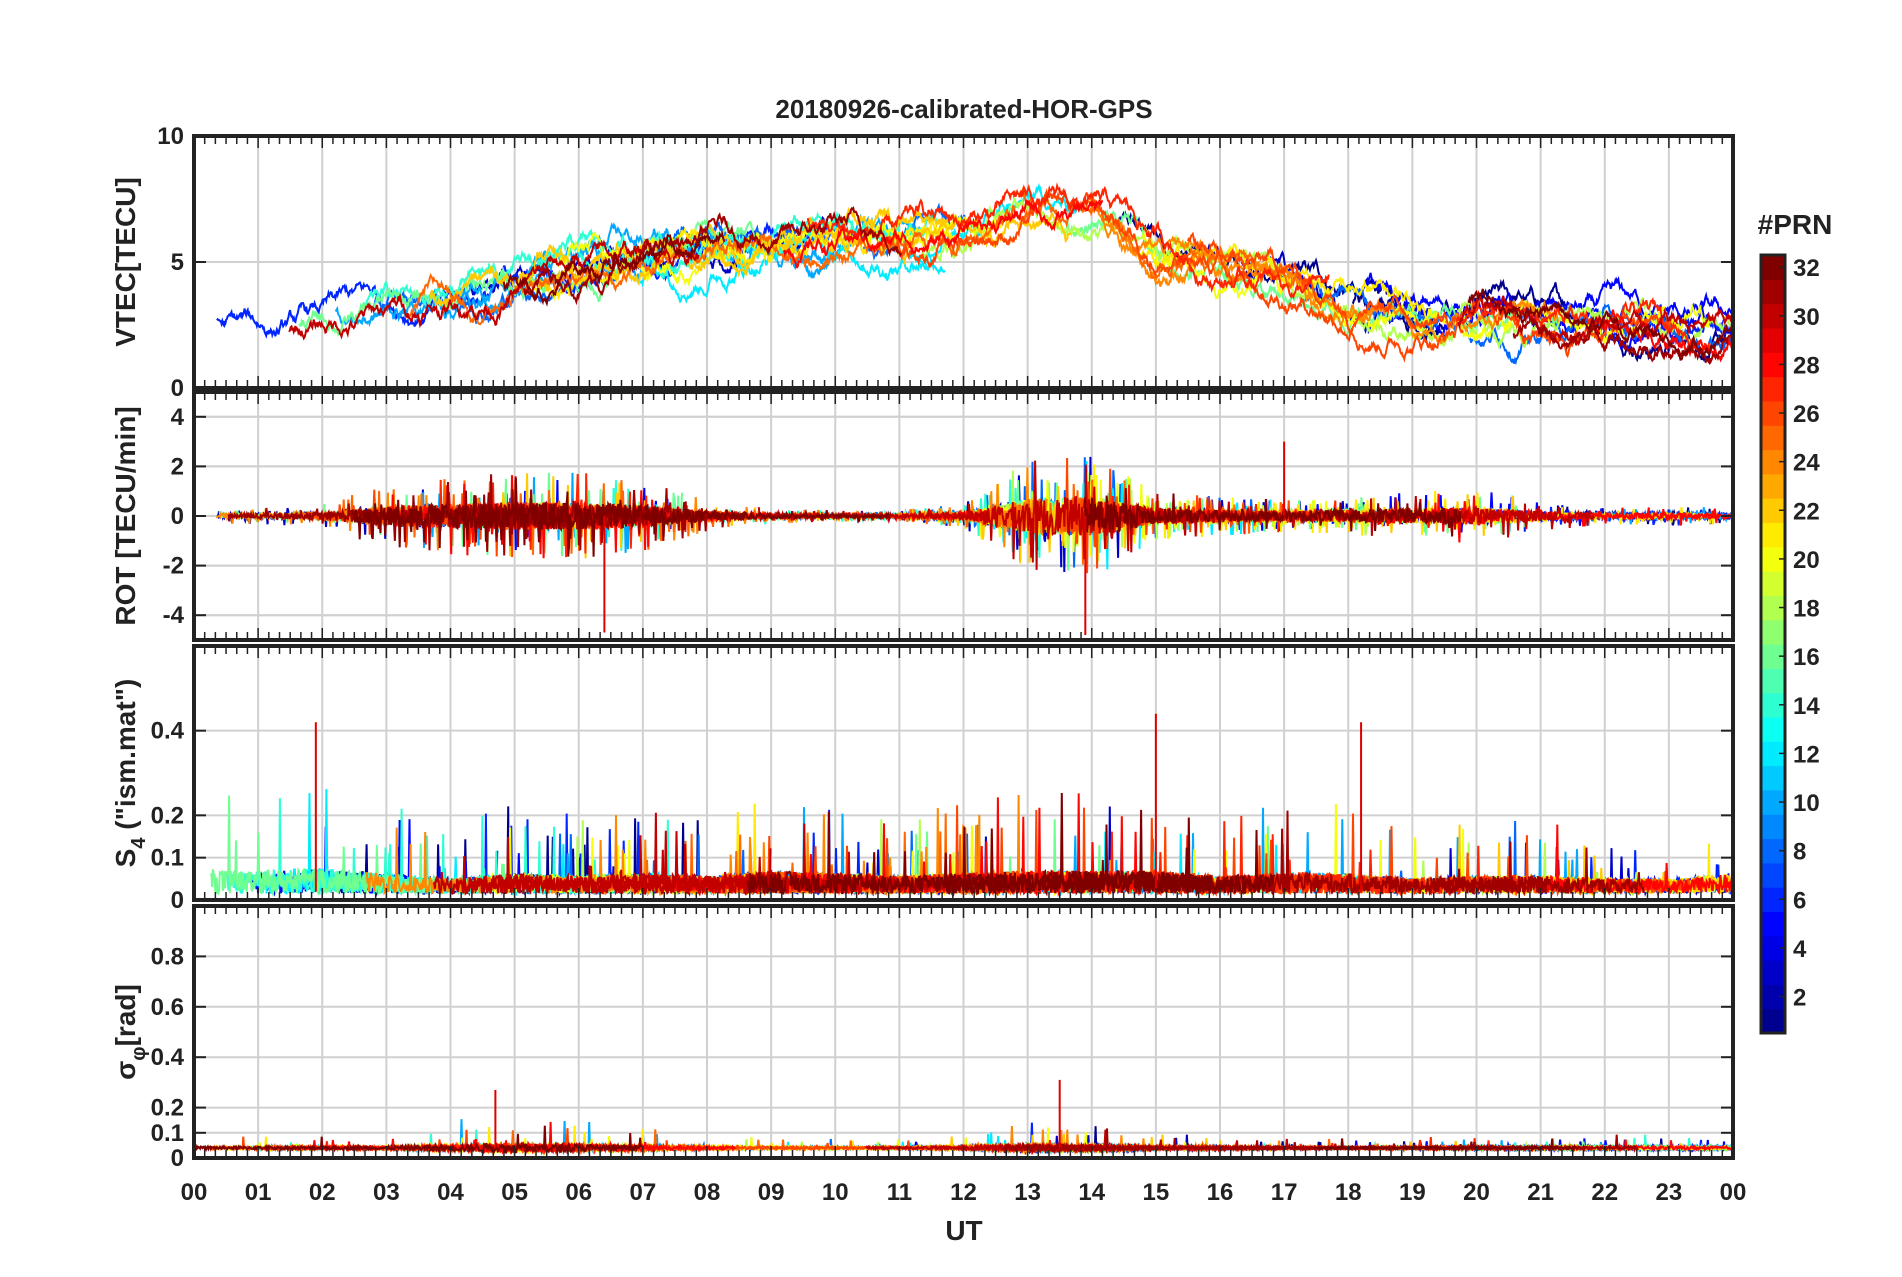 This screenshot has width=1902, height=1277. Describe the element at coordinates (177, 262) in the screenshot. I see `y-tick-label: 5` at that location.